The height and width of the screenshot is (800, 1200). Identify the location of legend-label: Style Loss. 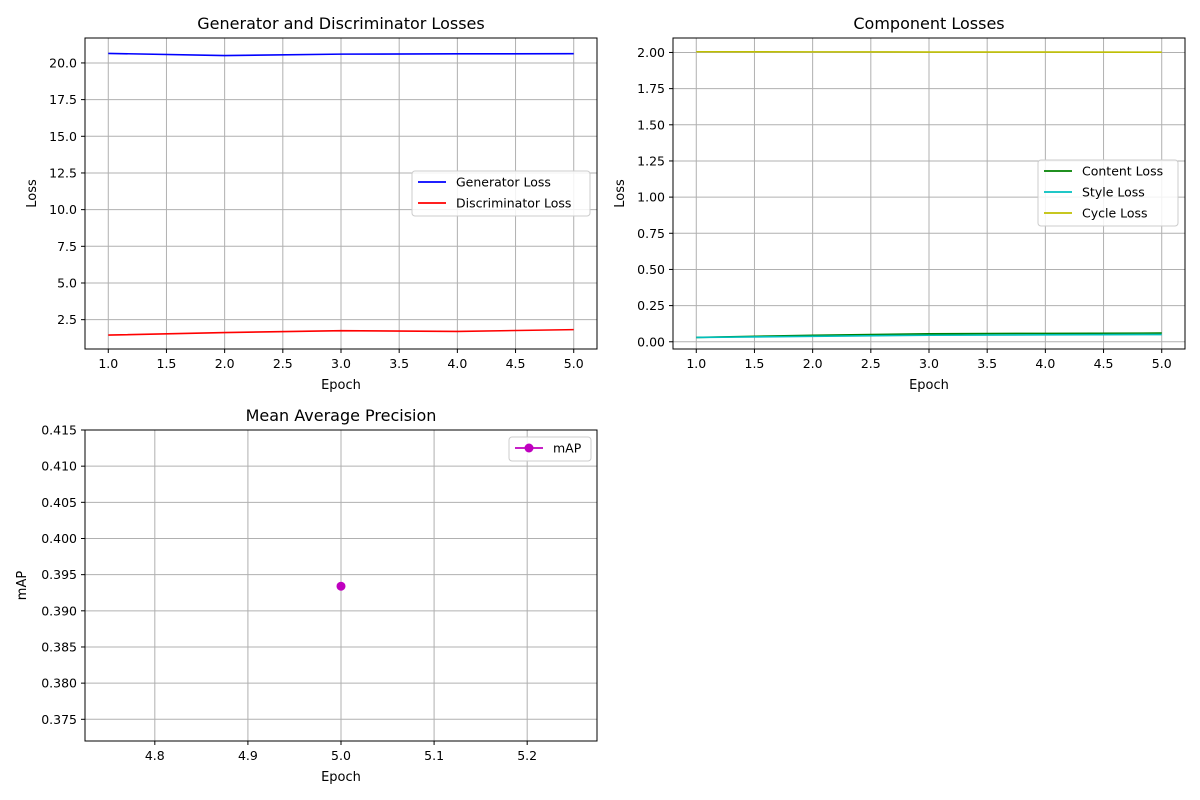
(1113, 192).